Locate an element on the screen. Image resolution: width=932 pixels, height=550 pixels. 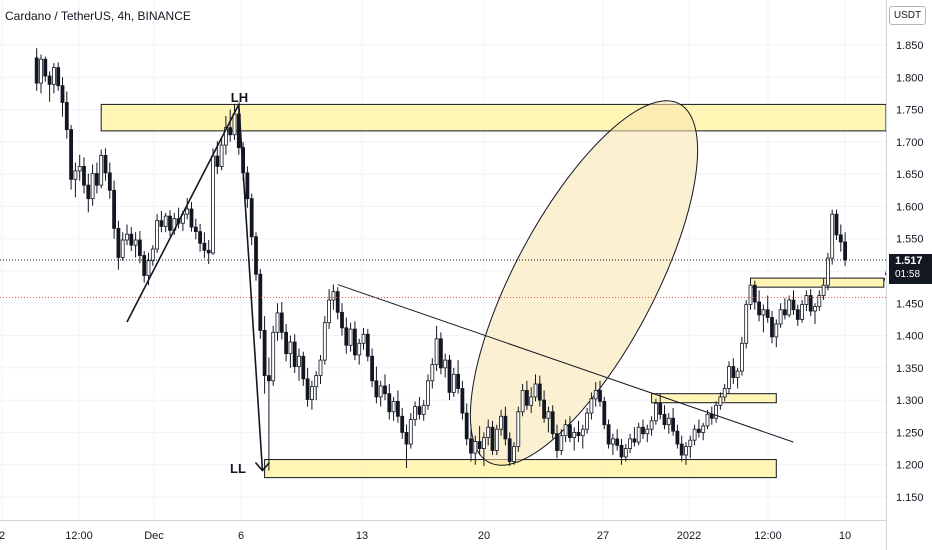
currency-button: USDT is located at coordinates (907, 15).